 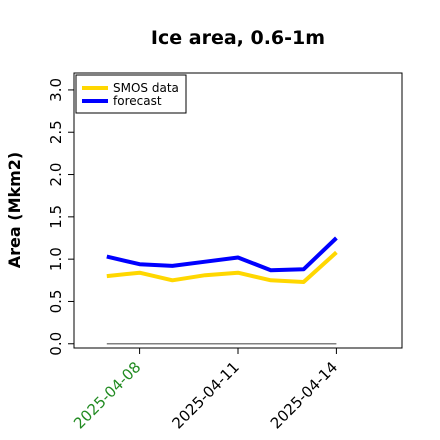 What do you see at coordinates (56, 175) in the screenshot?
I see `y-tick-label: 2.0` at bounding box center [56, 175].